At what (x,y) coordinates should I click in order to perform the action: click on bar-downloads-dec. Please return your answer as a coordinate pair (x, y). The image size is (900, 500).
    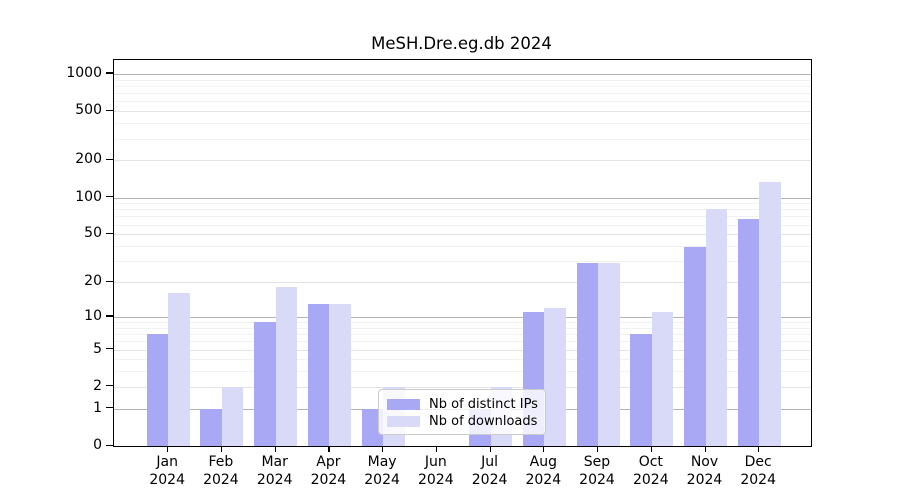
    Looking at the image, I should click on (770, 313).